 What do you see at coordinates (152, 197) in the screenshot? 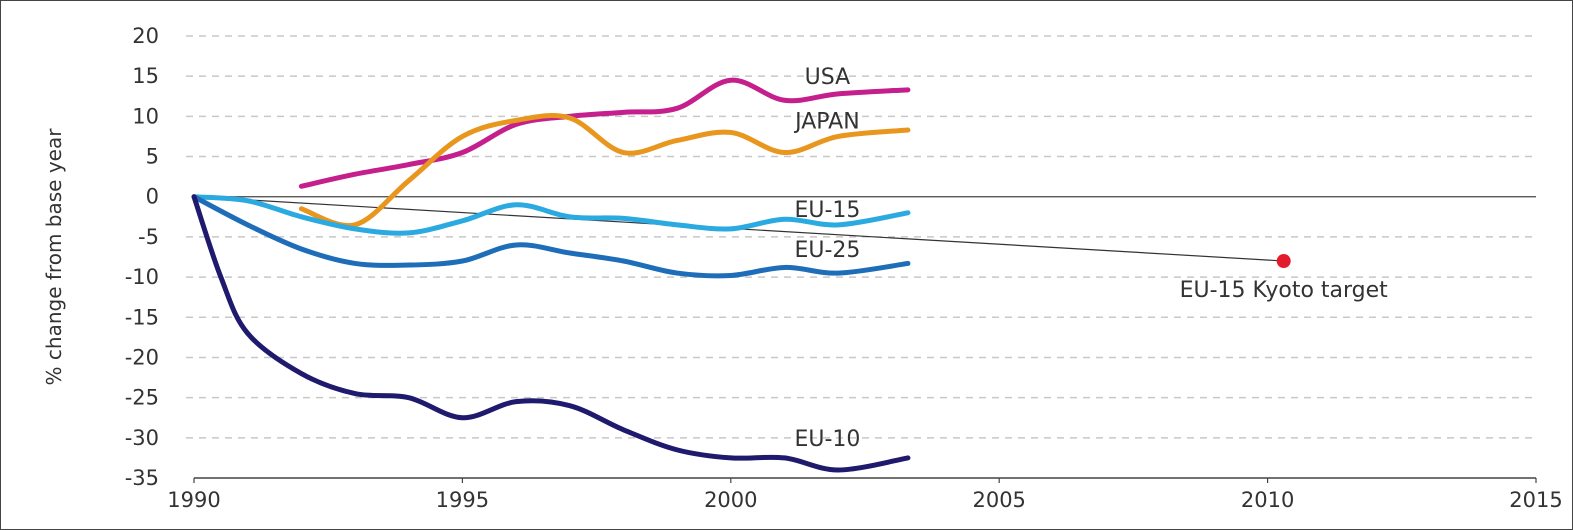
I see `y-tick-label: 0` at bounding box center [152, 197].